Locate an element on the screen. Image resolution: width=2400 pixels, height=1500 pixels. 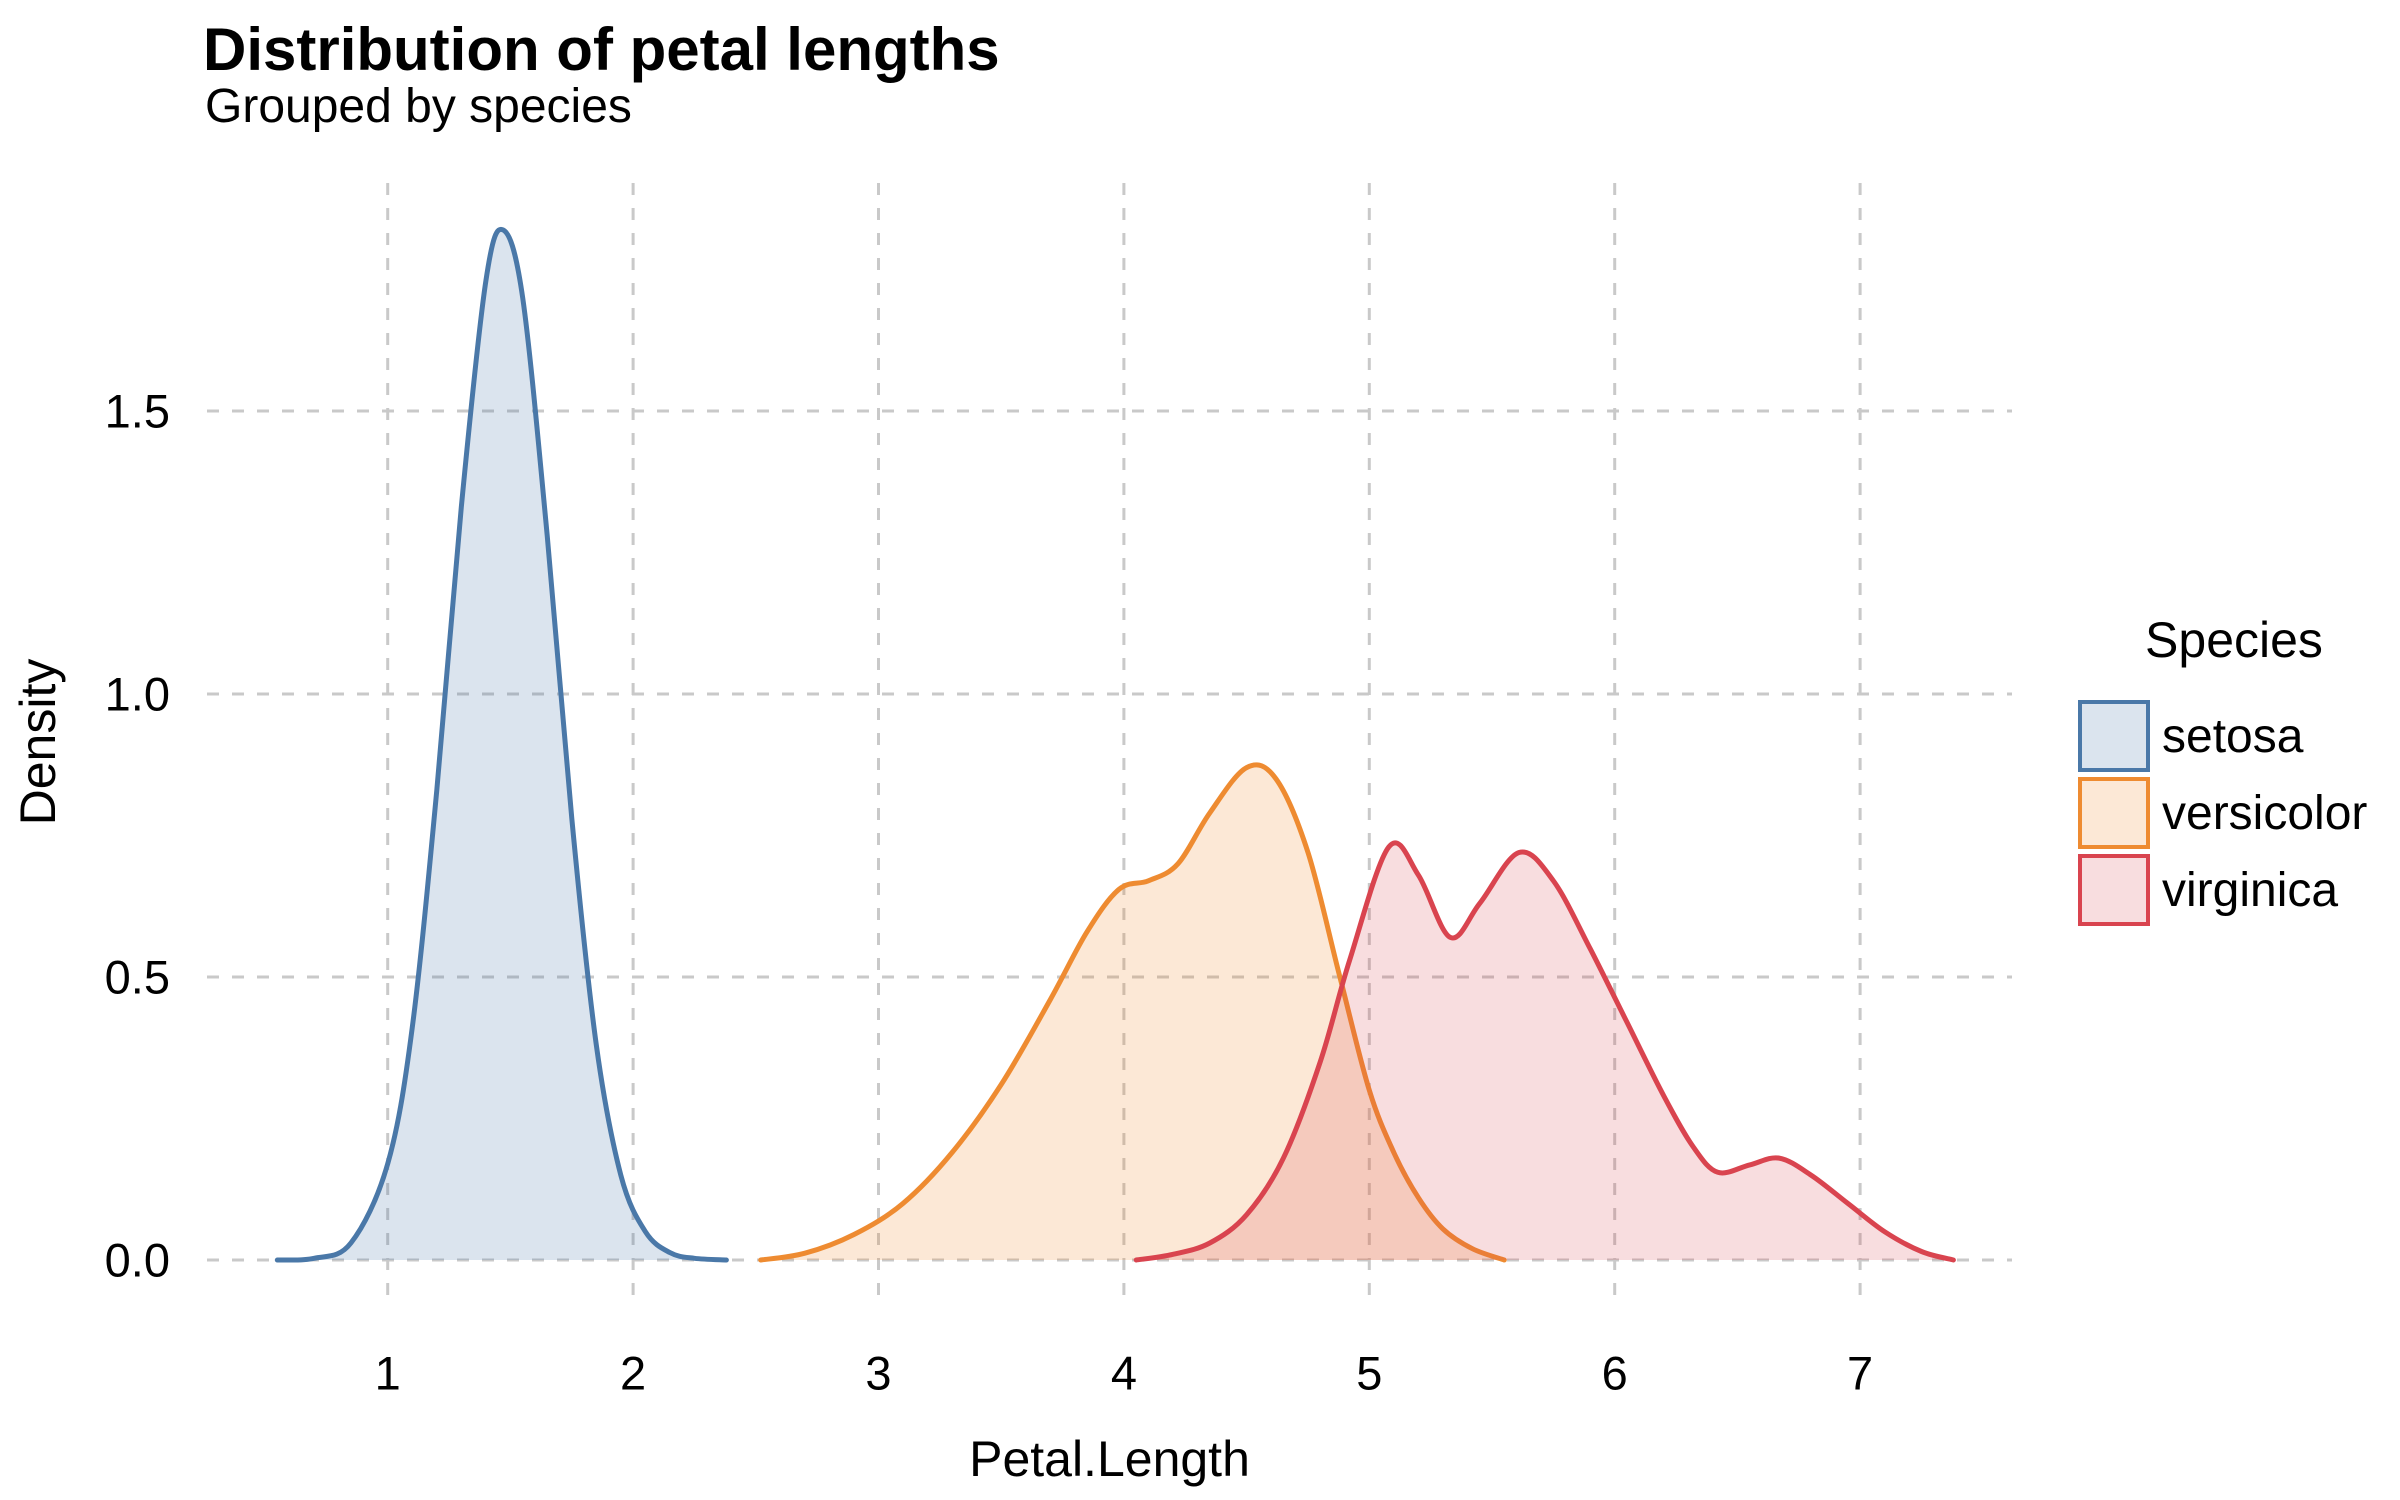
density-area-setosa is located at coordinates (502, 745).